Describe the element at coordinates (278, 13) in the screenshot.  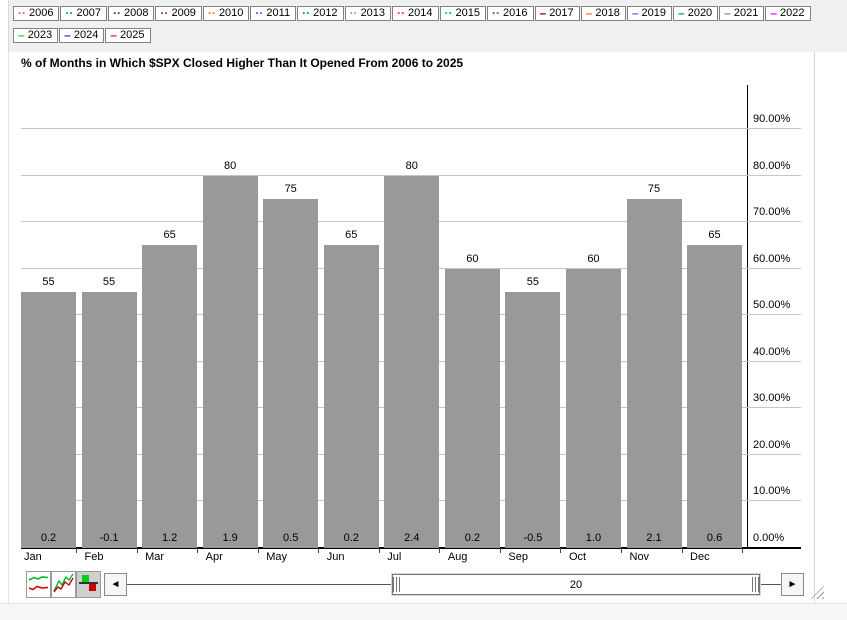
I see `year-label: 2011` at that location.